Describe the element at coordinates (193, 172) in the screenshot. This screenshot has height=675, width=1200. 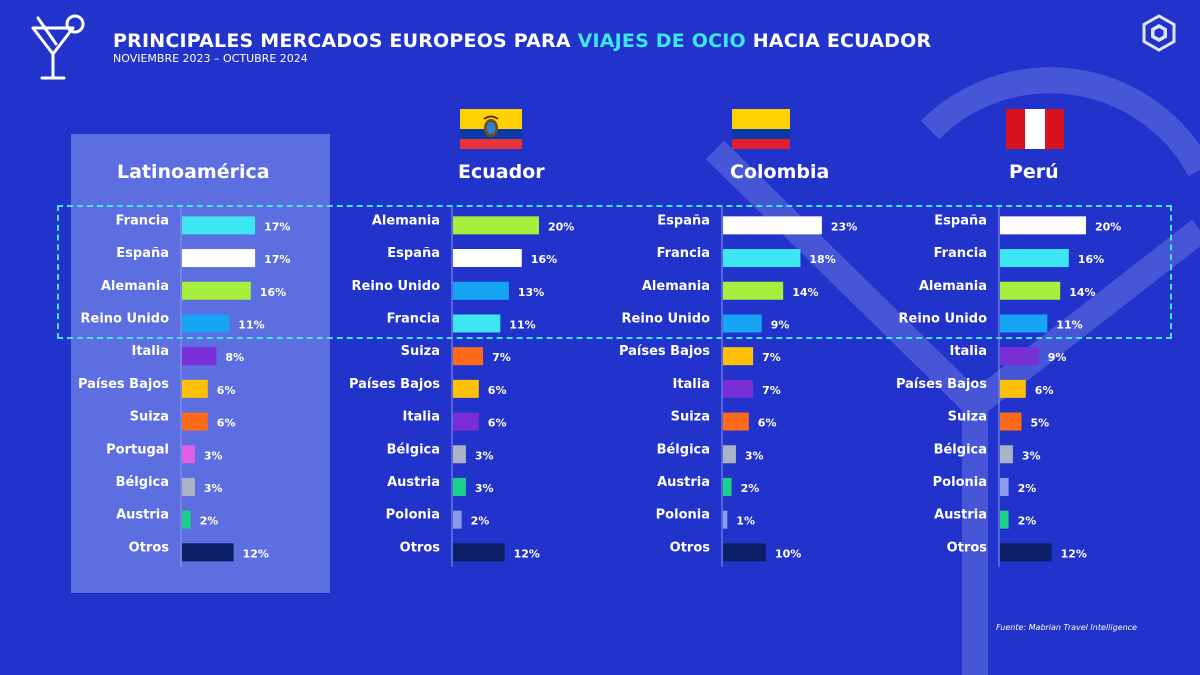
I see `latam-title: Latinoamérica` at that location.